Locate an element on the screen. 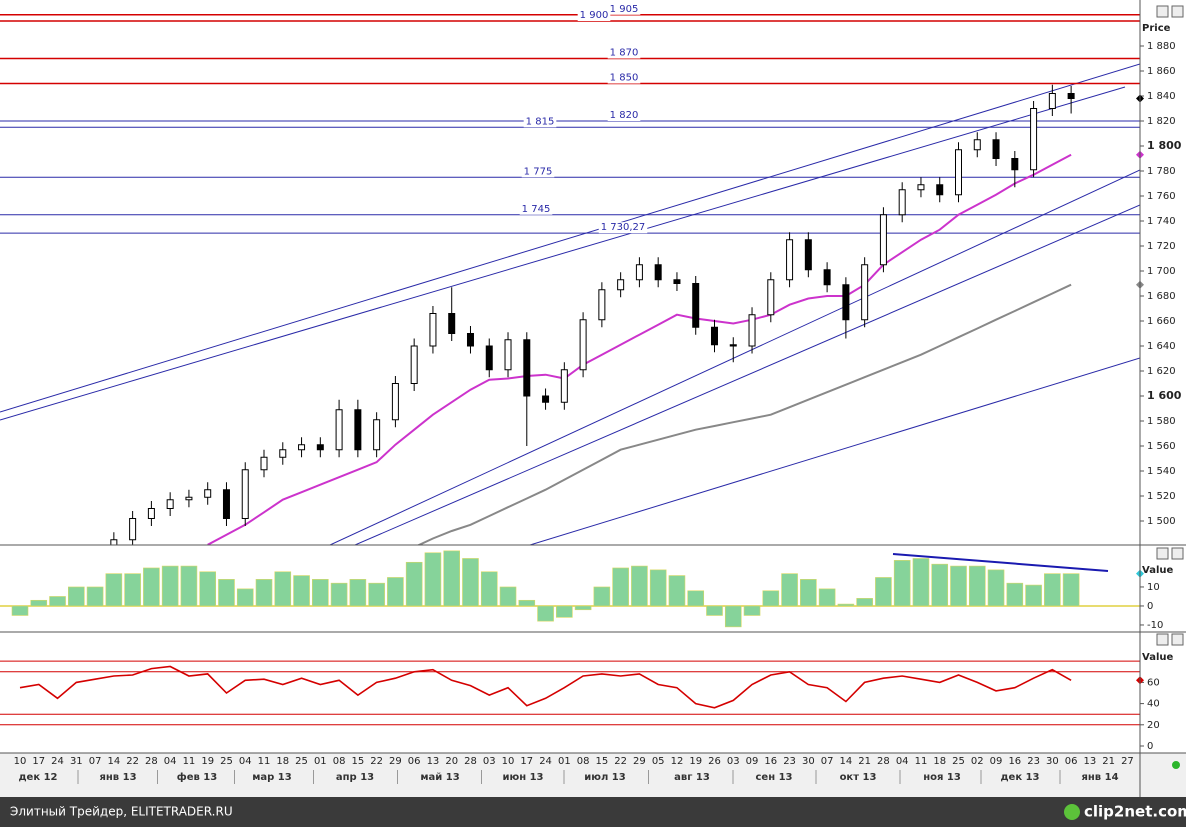 This screenshot has height=831, width=1186. x-tick-label: 20 is located at coordinates (451, 761).